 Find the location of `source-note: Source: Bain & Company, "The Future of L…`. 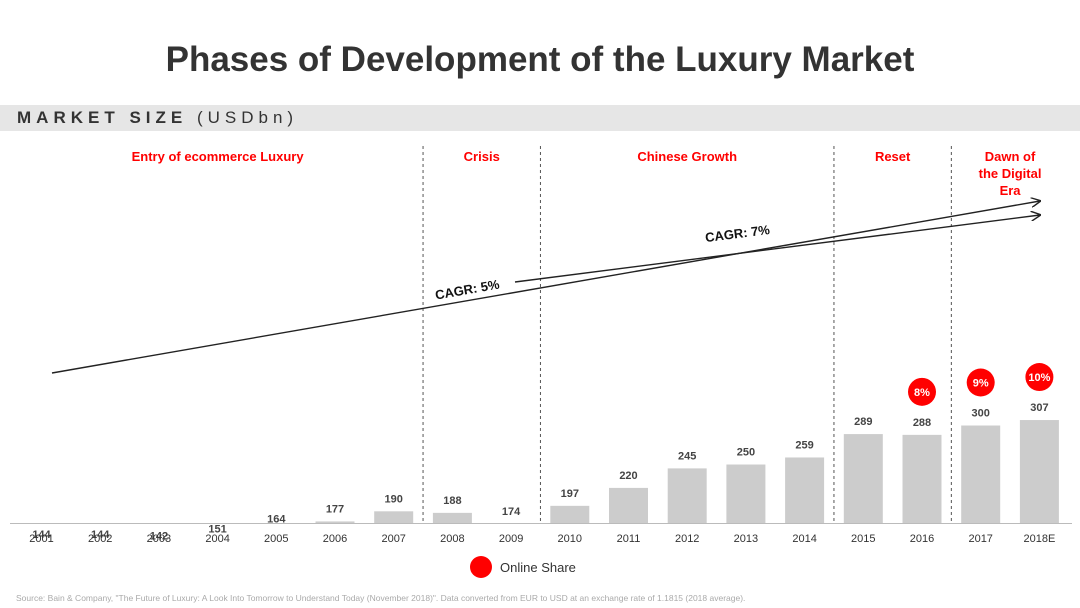

source-note: Source: Bain & Company, "The Future of L… is located at coordinates (381, 598).